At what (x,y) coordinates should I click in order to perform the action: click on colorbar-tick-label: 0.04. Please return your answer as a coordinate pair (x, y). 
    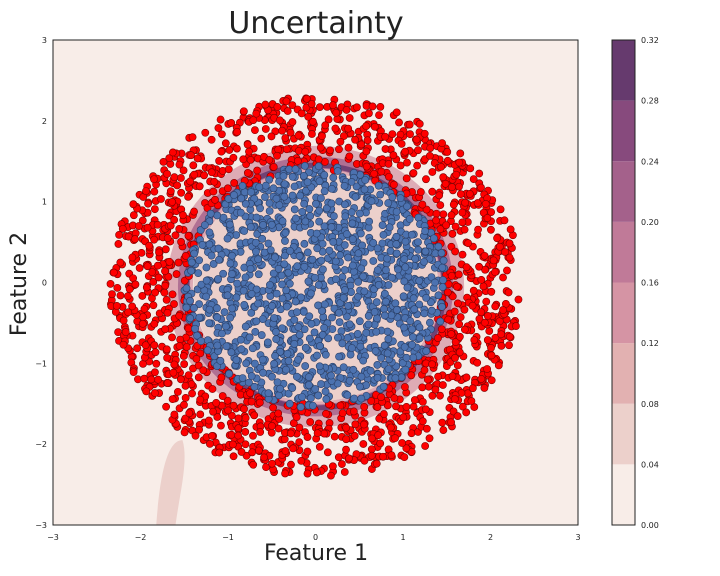
    Looking at the image, I should click on (650, 464).